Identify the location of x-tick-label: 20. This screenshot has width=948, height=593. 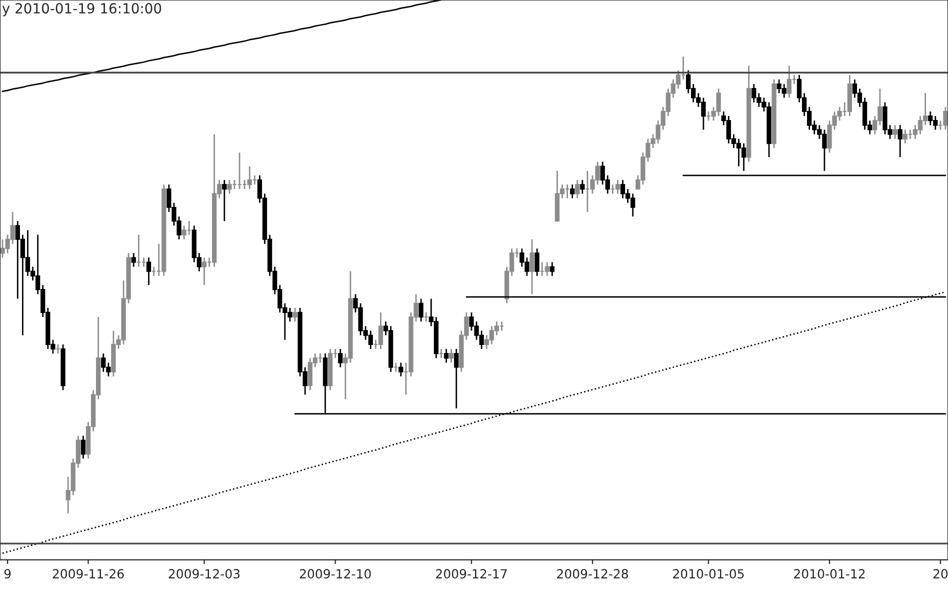
(940, 573).